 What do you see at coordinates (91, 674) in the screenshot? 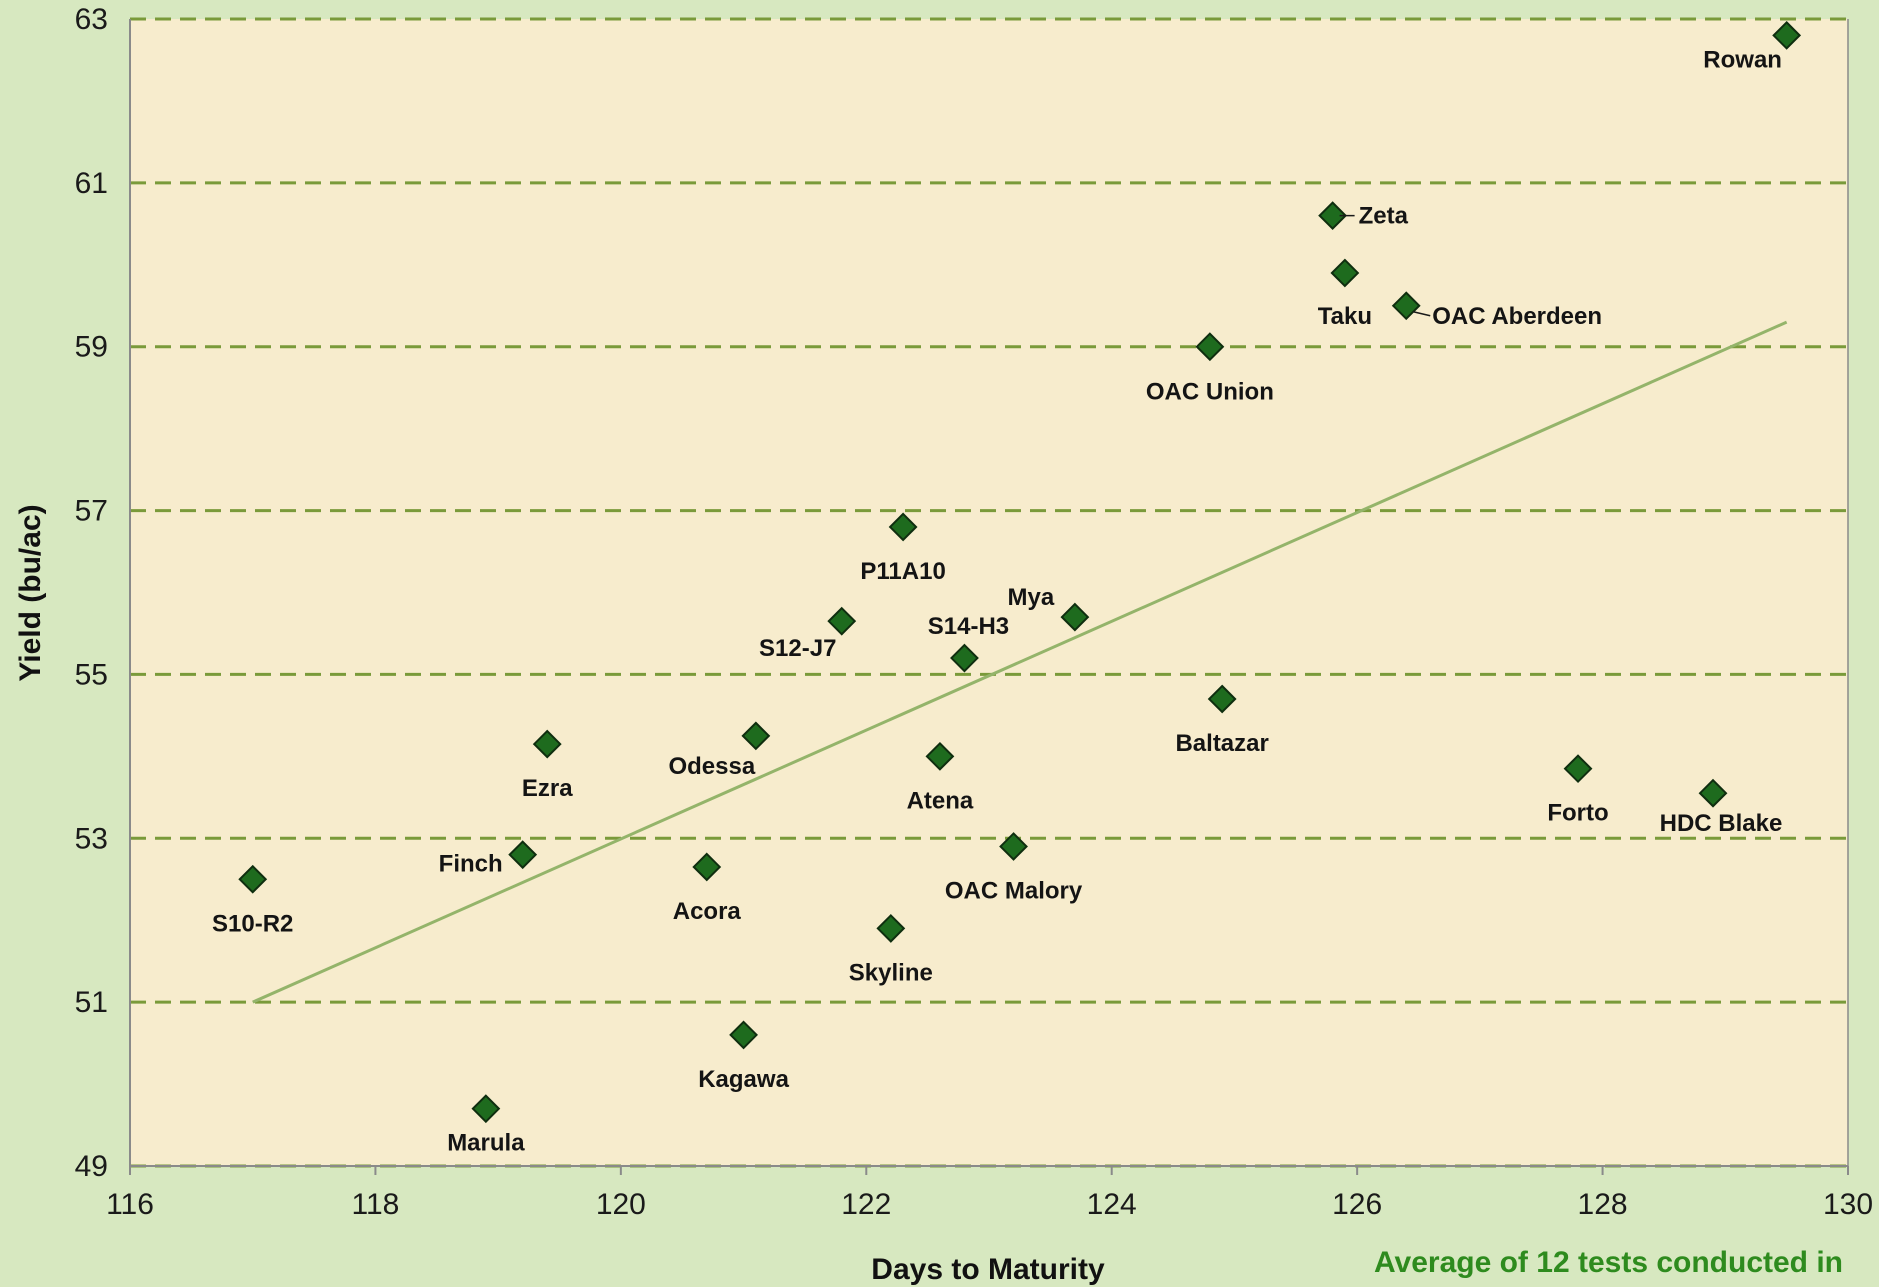
I see `y-tick-label: 55` at bounding box center [91, 674].